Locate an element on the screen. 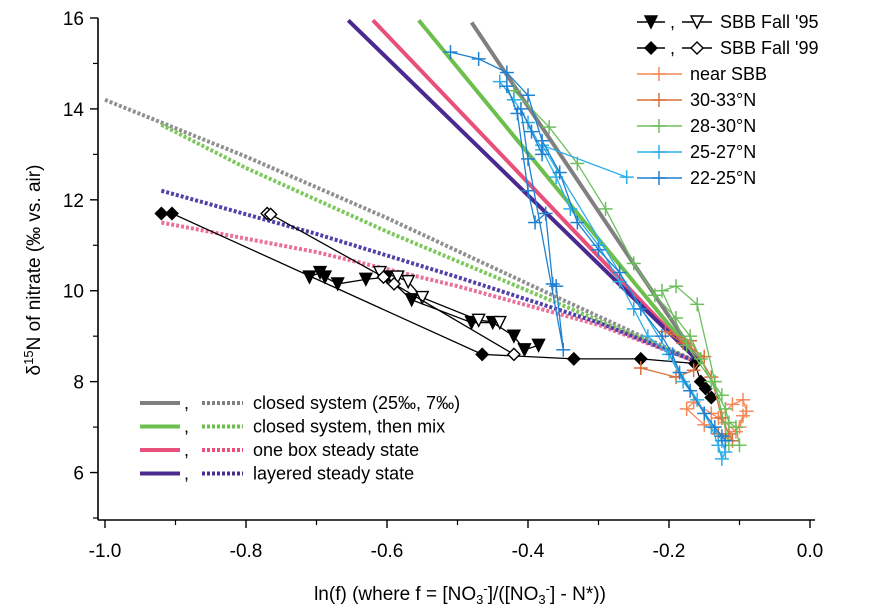 The height and width of the screenshot is (607, 878). y-tick-label: 16 is located at coordinates (73, 19).